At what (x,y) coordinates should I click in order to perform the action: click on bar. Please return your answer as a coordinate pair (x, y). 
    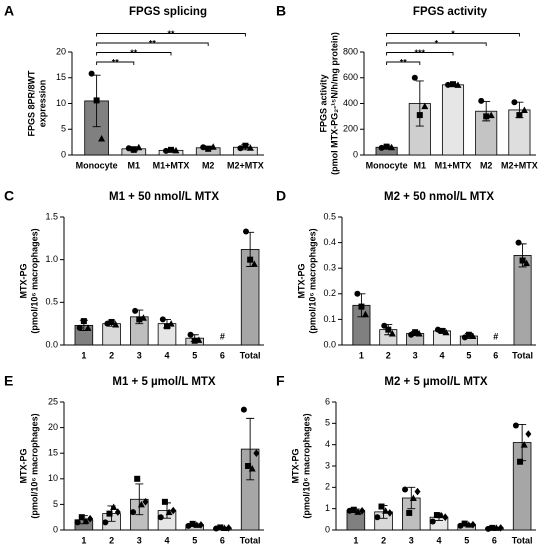
    Looking at the image, I should click on (522, 300).